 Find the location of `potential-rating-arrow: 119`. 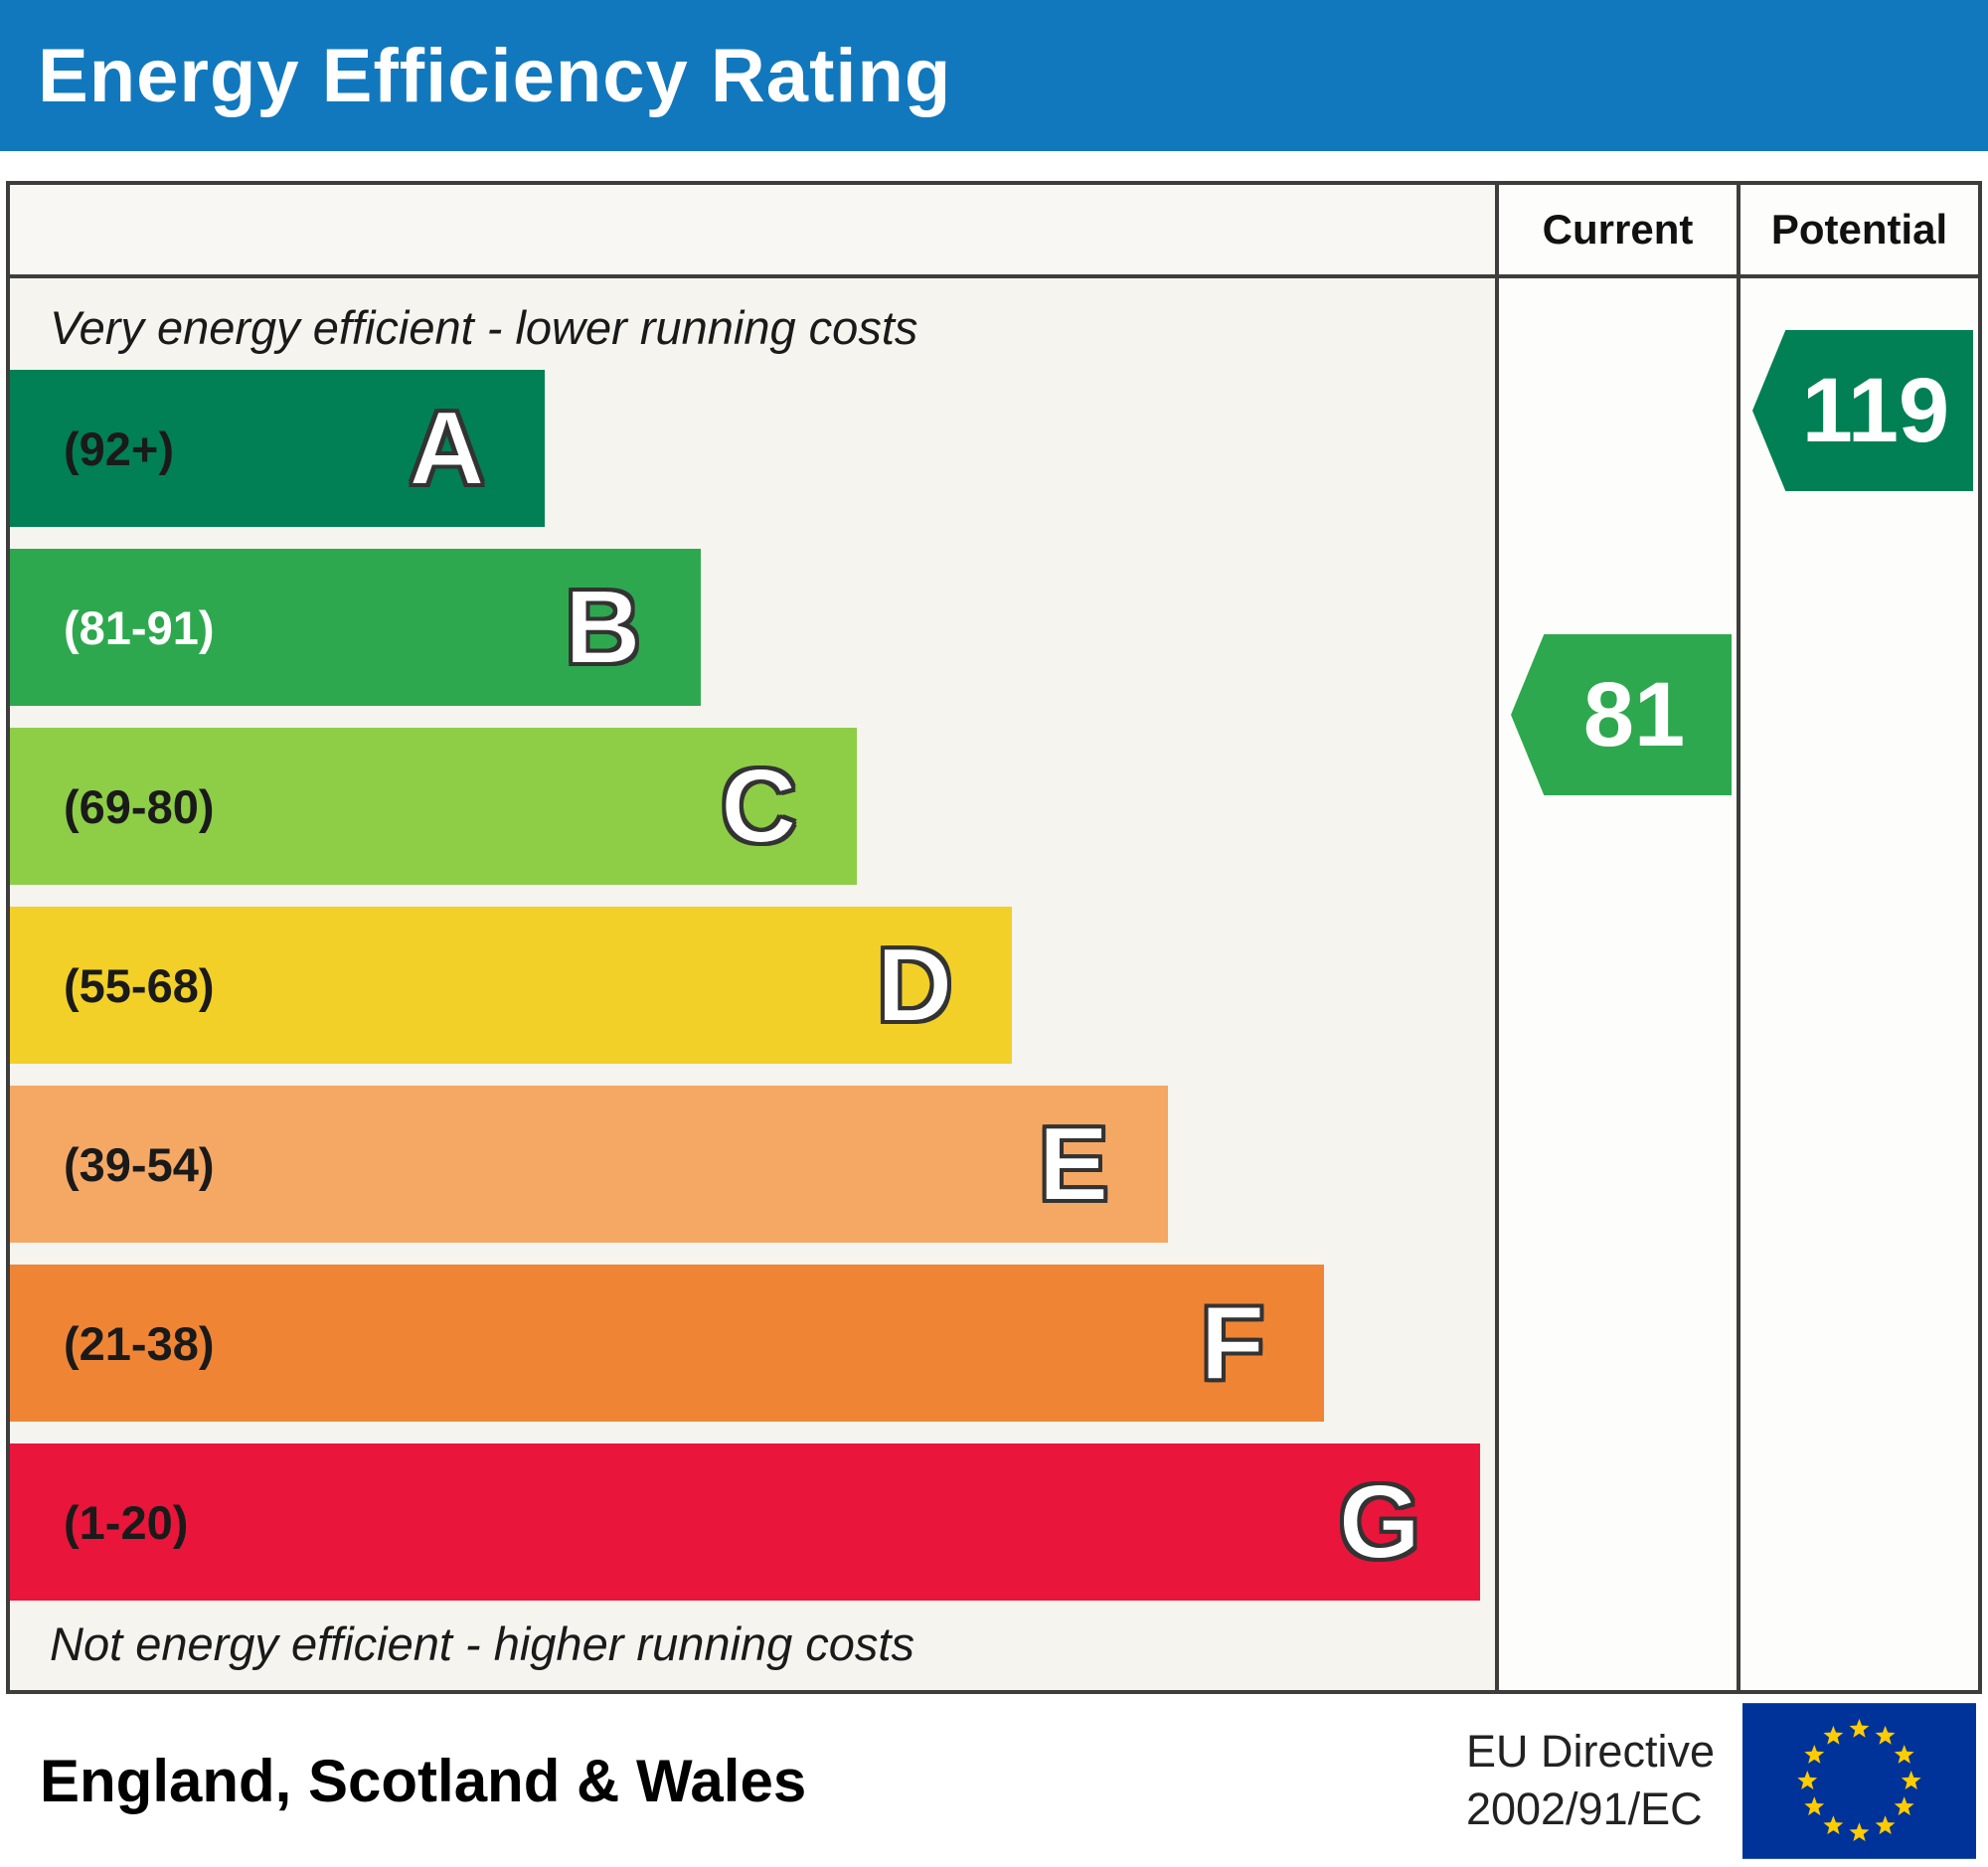

potential-rating-arrow: 119 is located at coordinates (1862, 410).